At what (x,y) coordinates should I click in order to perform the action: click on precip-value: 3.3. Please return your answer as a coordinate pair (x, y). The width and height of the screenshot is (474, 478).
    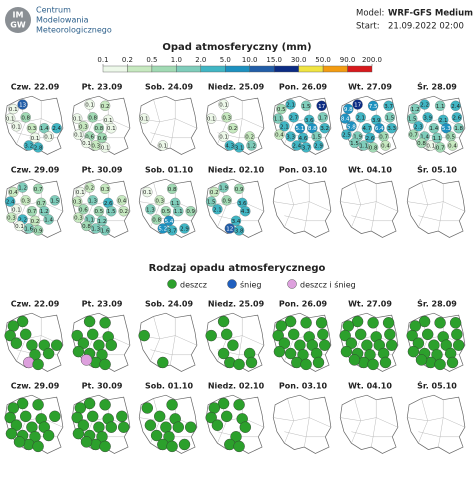
    Looking at the image, I should click on (290, 138).